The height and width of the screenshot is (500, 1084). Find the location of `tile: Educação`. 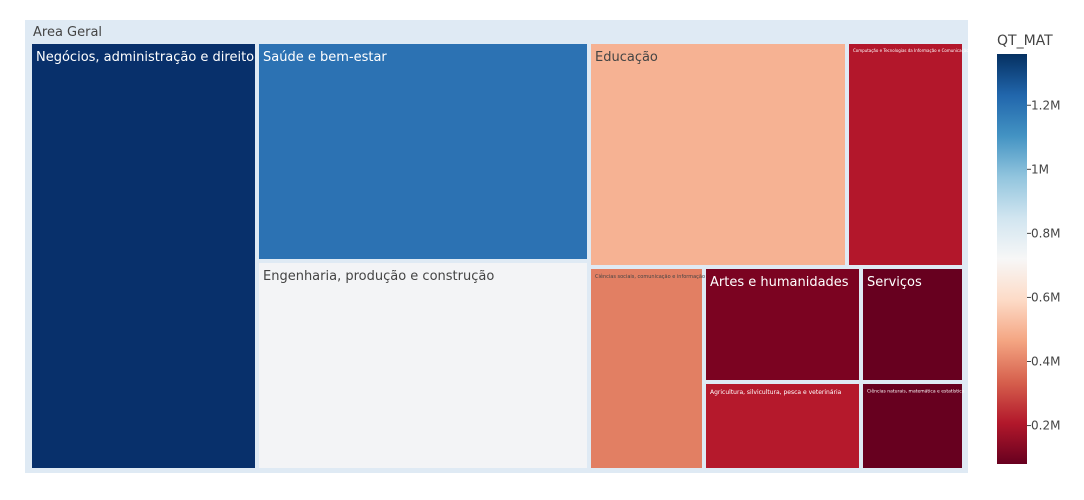

tile: Educação is located at coordinates (718, 154).